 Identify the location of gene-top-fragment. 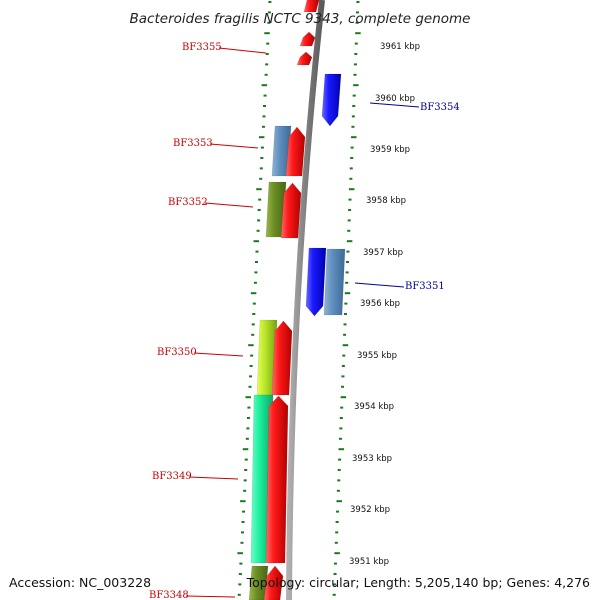
(311, 6).